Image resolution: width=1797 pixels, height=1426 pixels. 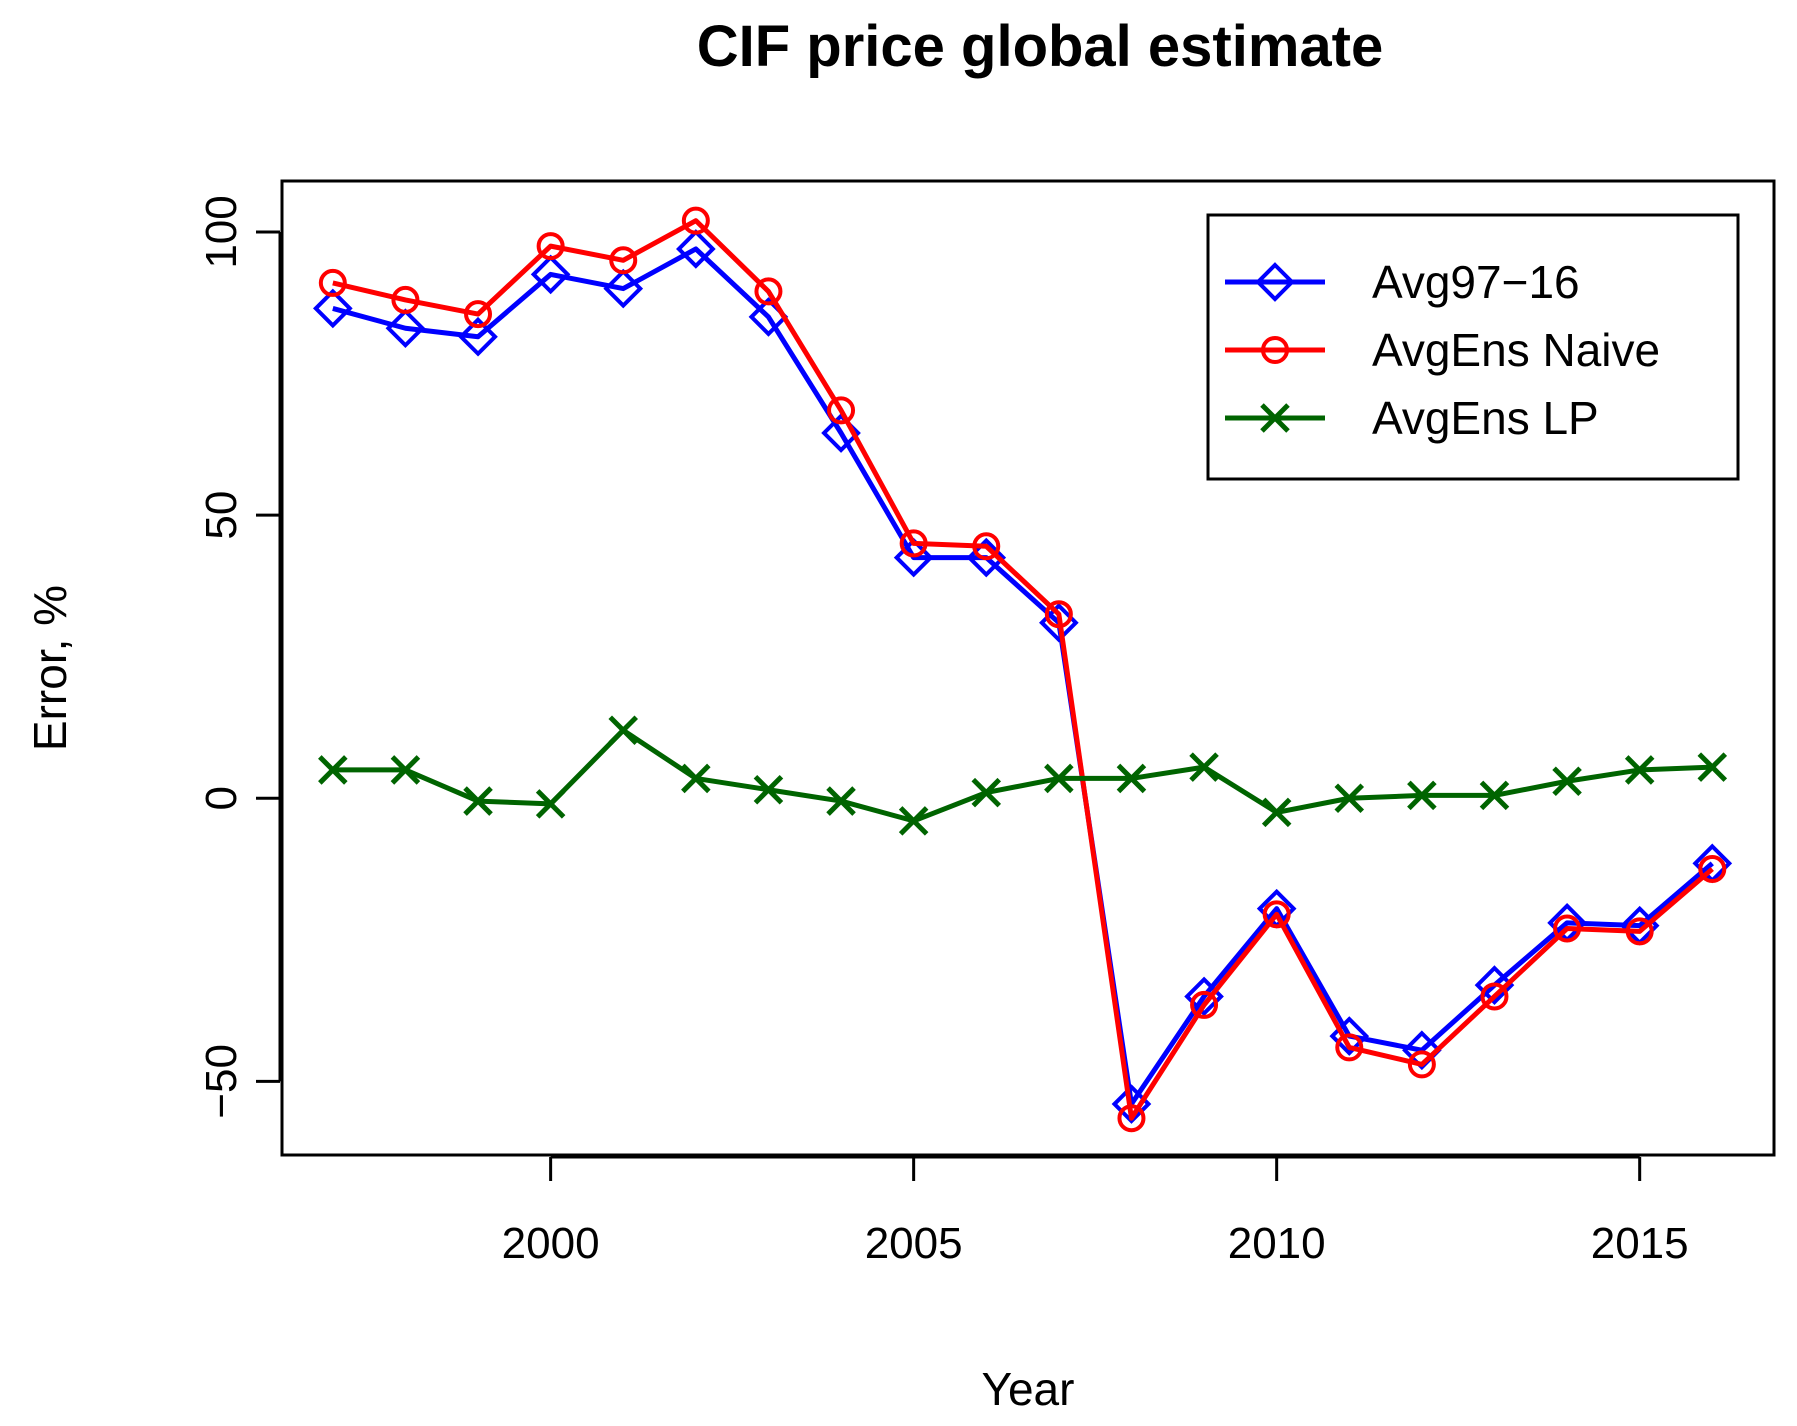 What do you see at coordinates (221, 1081) in the screenshot?
I see `y-tick-label: −50` at bounding box center [221, 1081].